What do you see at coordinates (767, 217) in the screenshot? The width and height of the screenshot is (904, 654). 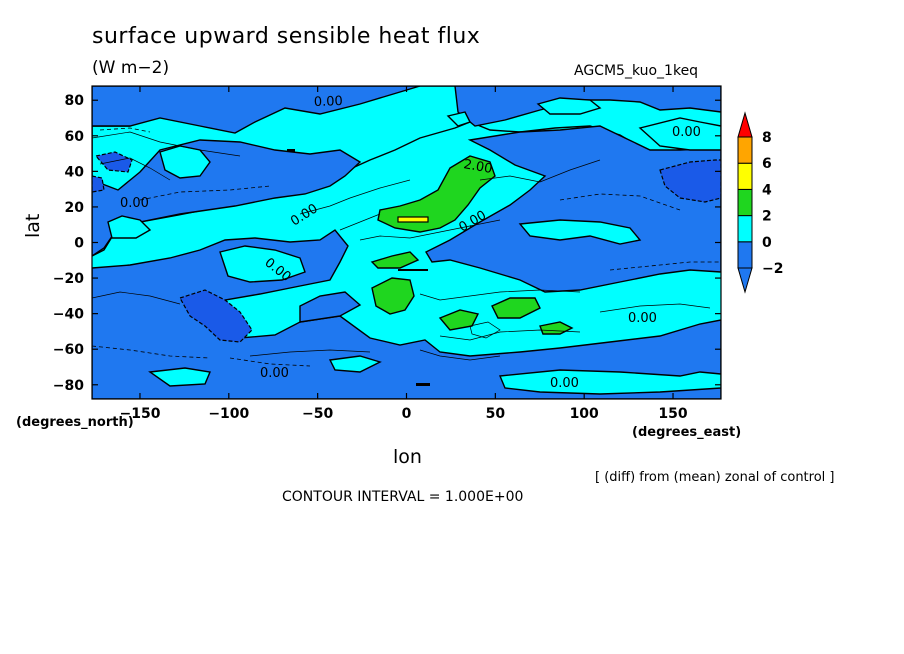 I see `colorbar-label: 2` at bounding box center [767, 217].